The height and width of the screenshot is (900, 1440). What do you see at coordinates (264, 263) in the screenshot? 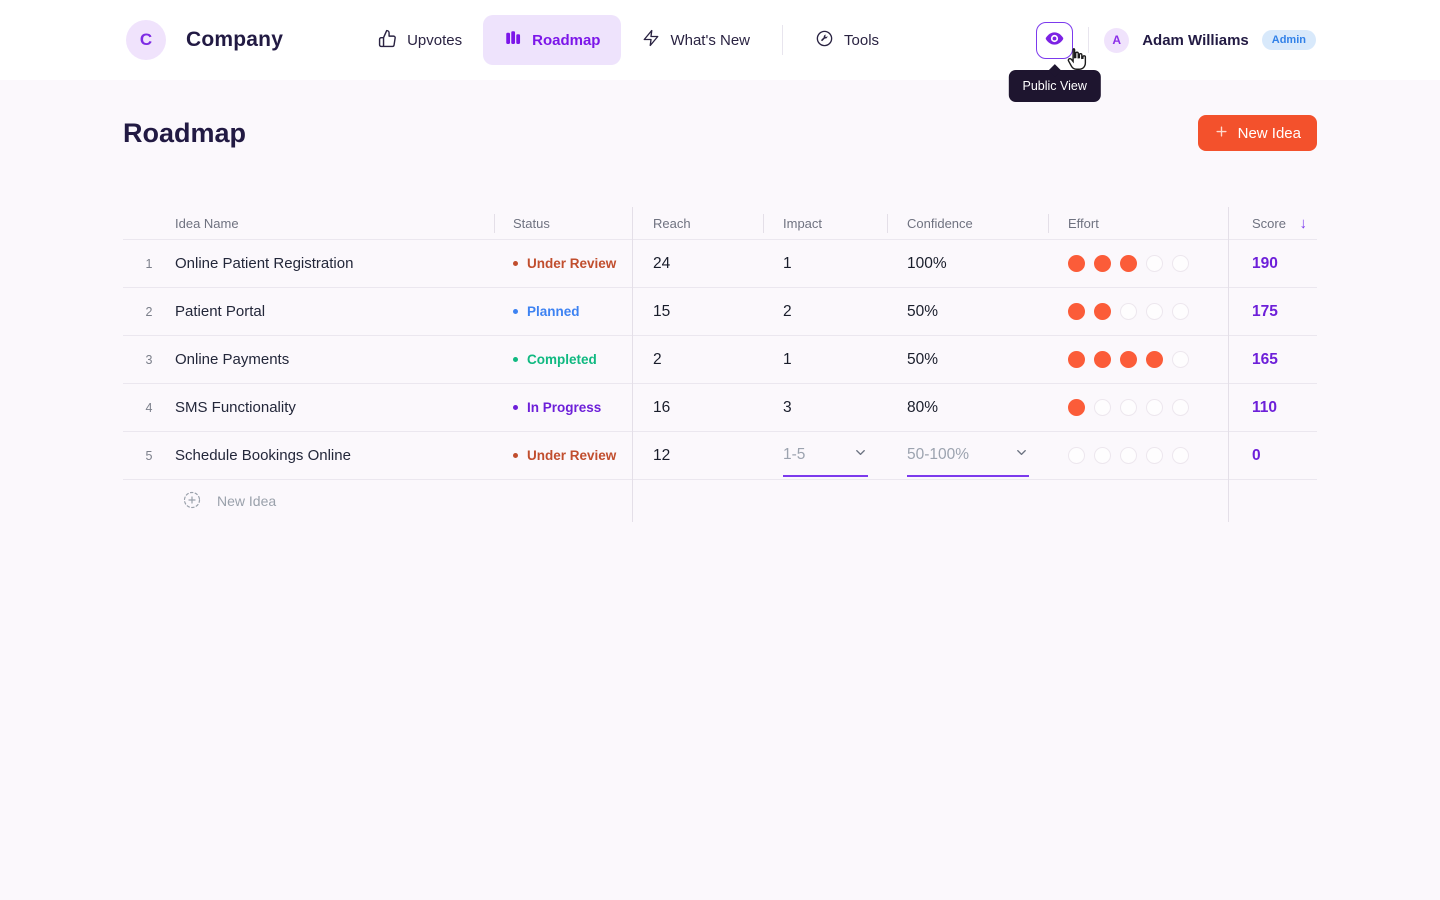
I see `idea-name-cell: Online Patient Registration` at bounding box center [264, 263].